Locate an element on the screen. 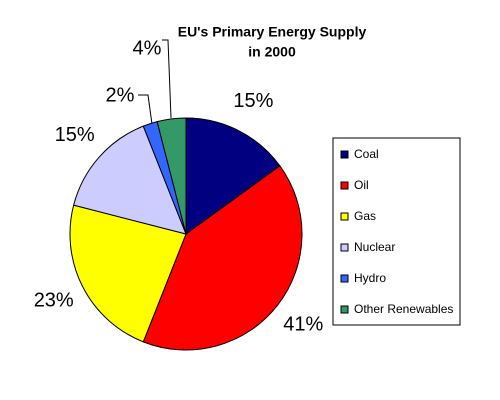 This screenshot has width=500, height=400. legend is located at coordinates (396, 231).